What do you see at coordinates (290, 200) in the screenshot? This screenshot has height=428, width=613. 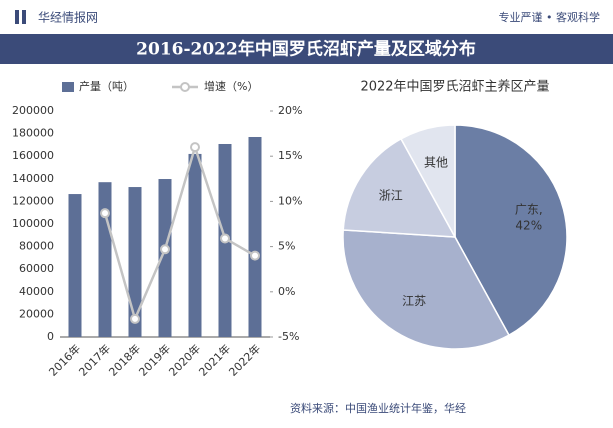 I see `y2-tick-label: 10%` at bounding box center [290, 200].